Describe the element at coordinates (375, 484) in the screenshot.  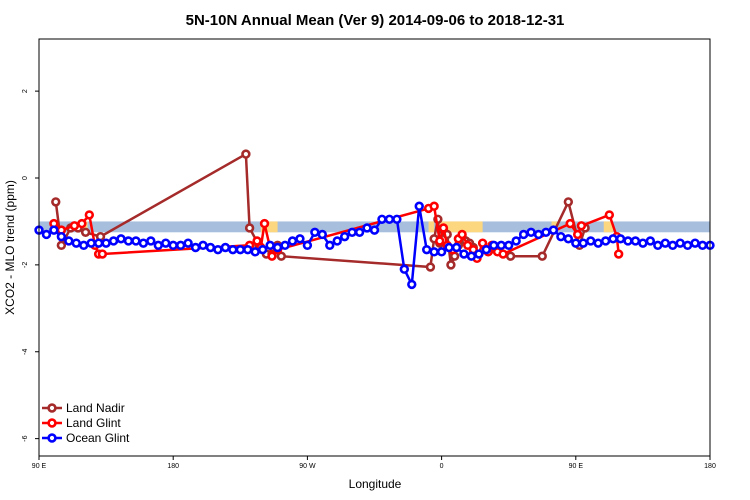
I see `x-axis-label: Longitude` at that location.